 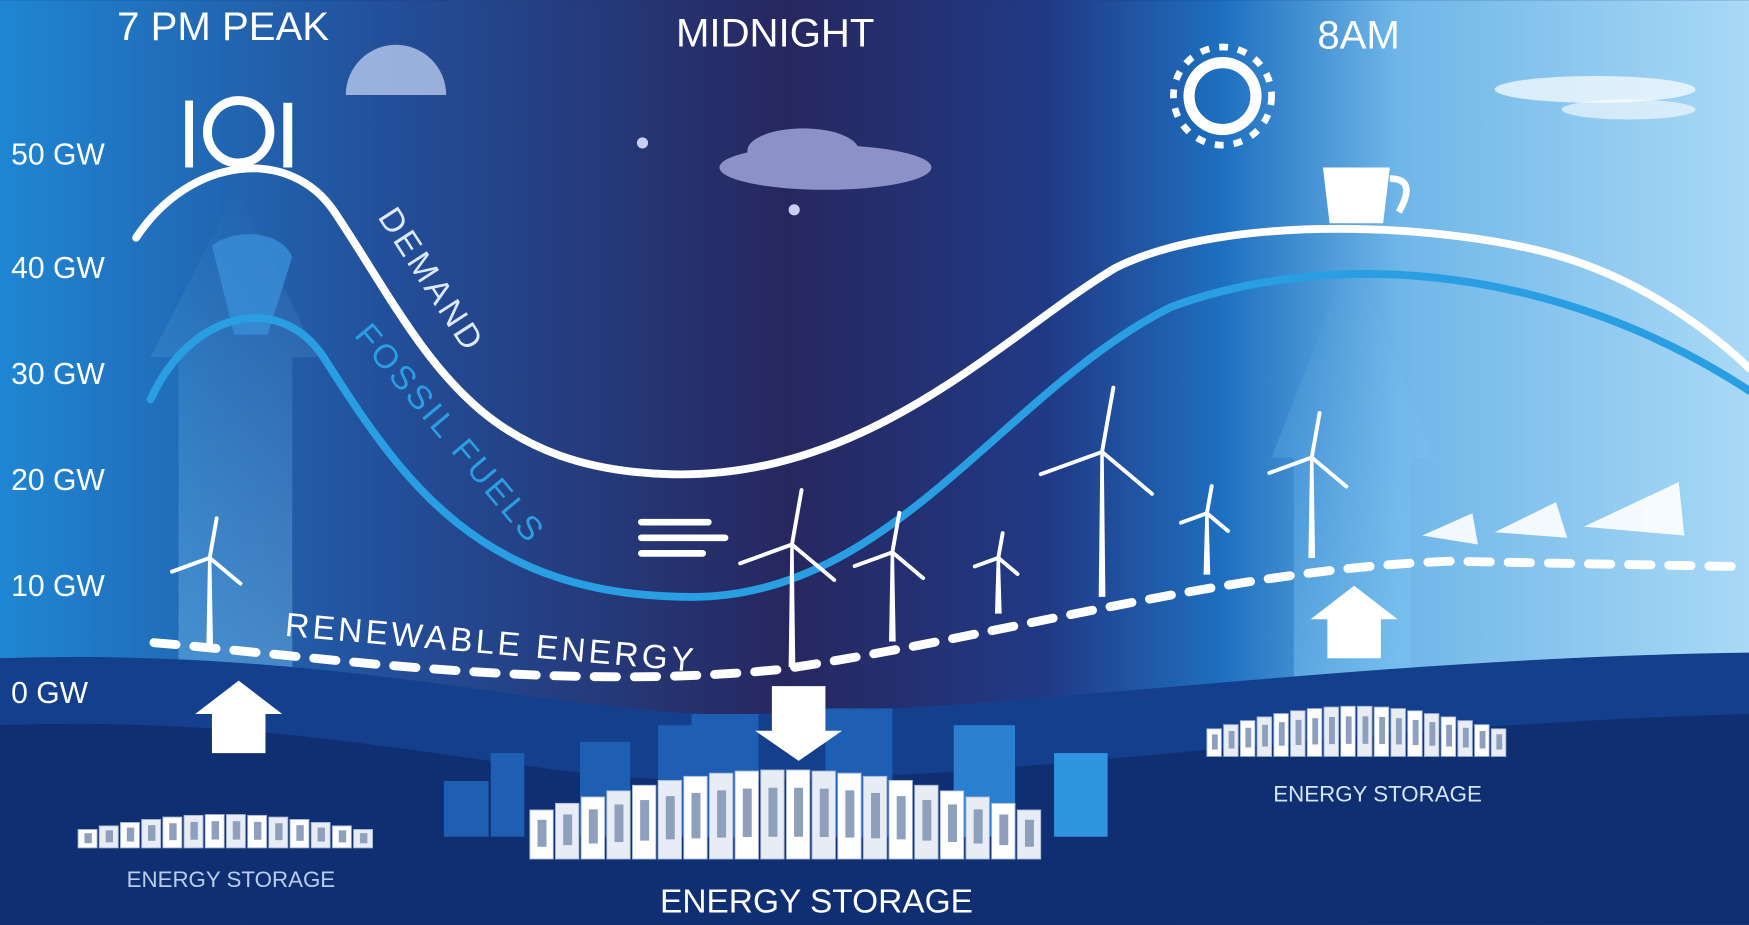 What do you see at coordinates (58, 586) in the screenshot?
I see `axis-label: 10 GW` at bounding box center [58, 586].